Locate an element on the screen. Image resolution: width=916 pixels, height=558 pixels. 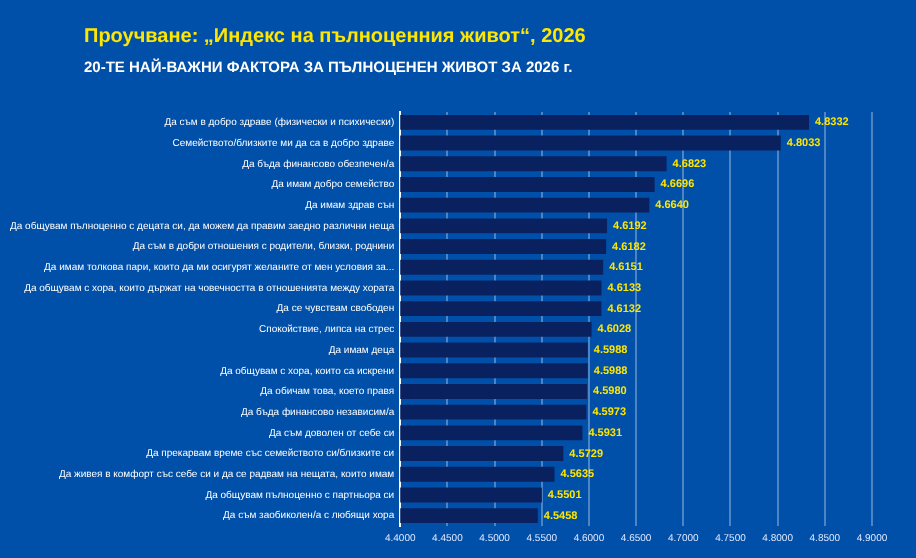
chart-title: Проучване: „Индекс на пълноценния живот“, 2026 is located at coordinates (335, 37).